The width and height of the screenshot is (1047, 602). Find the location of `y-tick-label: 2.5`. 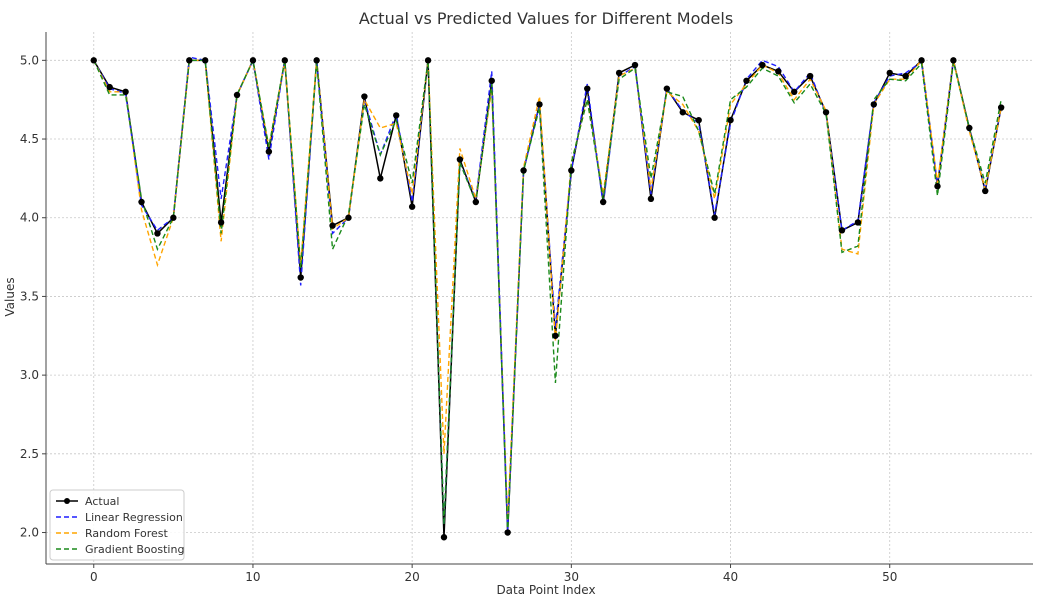

y-tick-label: 2.5 is located at coordinates (29, 454).